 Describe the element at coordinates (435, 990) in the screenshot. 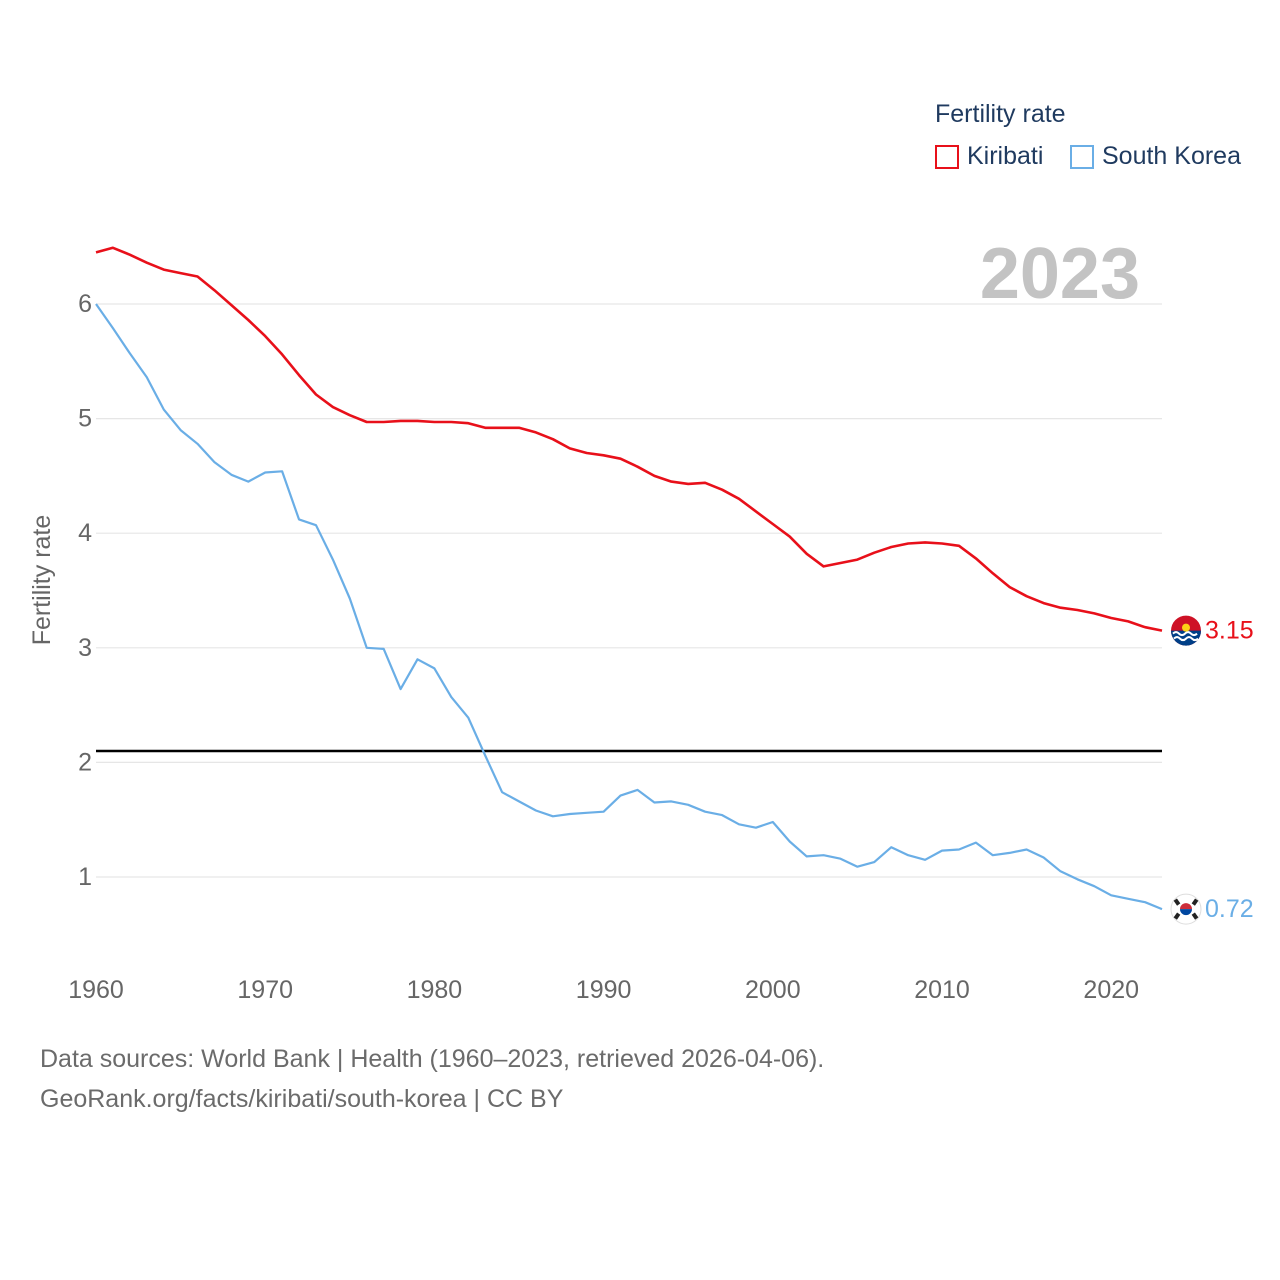

I see `x-tick-label-1980: 1980` at that location.